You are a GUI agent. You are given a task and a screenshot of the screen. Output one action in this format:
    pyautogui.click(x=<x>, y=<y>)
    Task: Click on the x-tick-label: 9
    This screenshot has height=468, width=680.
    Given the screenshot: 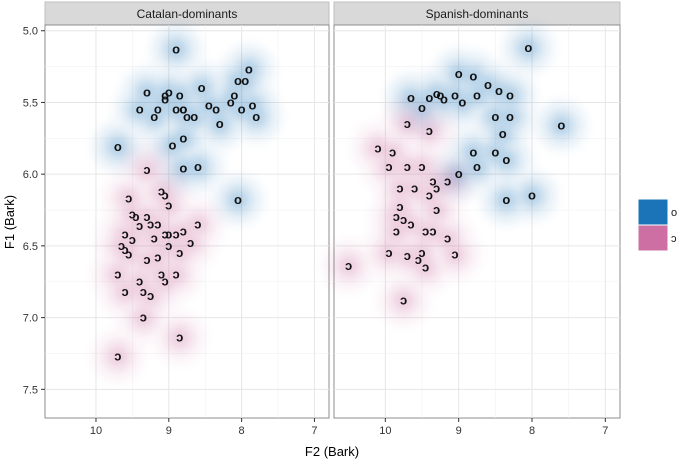 What is the action you would take?
    pyautogui.click(x=459, y=431)
    